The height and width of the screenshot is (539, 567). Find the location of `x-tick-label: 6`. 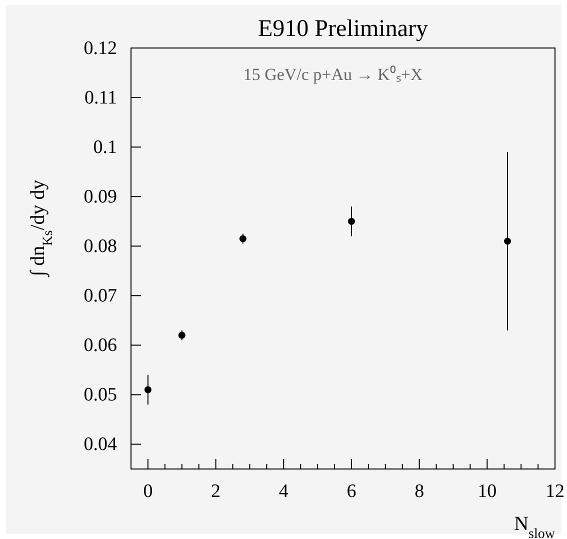

x-tick-label: 6 is located at coordinates (351, 491).